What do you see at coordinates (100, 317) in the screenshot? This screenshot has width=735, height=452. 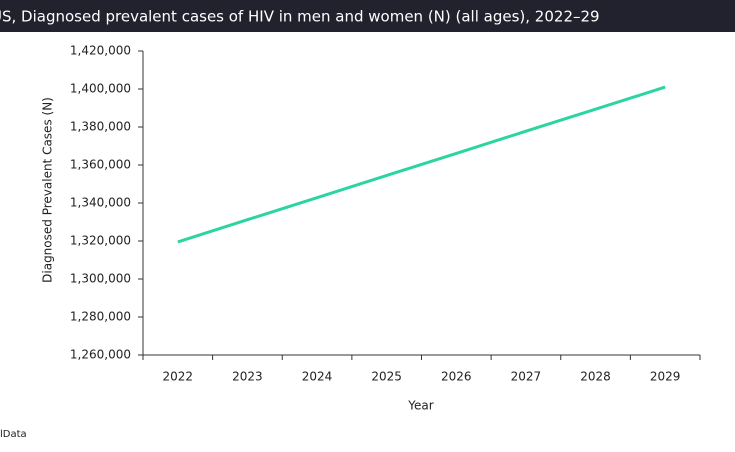 I see `y-tick-label: 1,280,000` at bounding box center [100, 317].